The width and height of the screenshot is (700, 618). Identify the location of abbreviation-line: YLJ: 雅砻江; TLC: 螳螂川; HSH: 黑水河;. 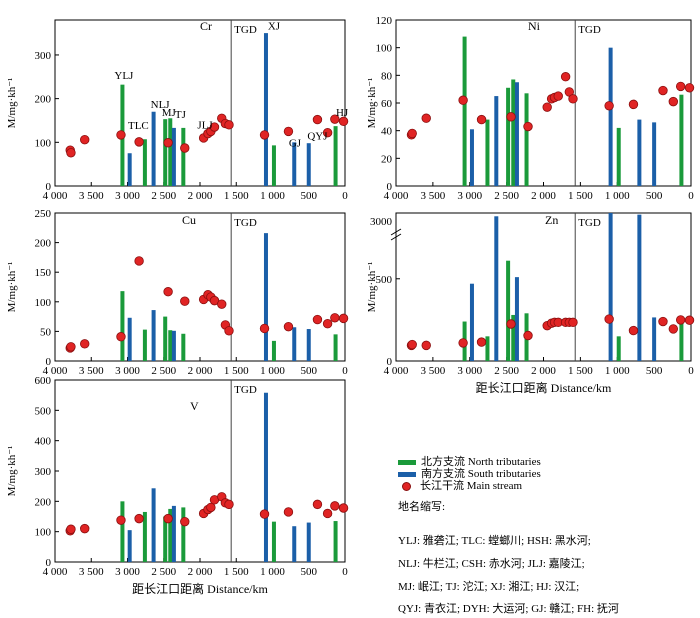
(494, 541).